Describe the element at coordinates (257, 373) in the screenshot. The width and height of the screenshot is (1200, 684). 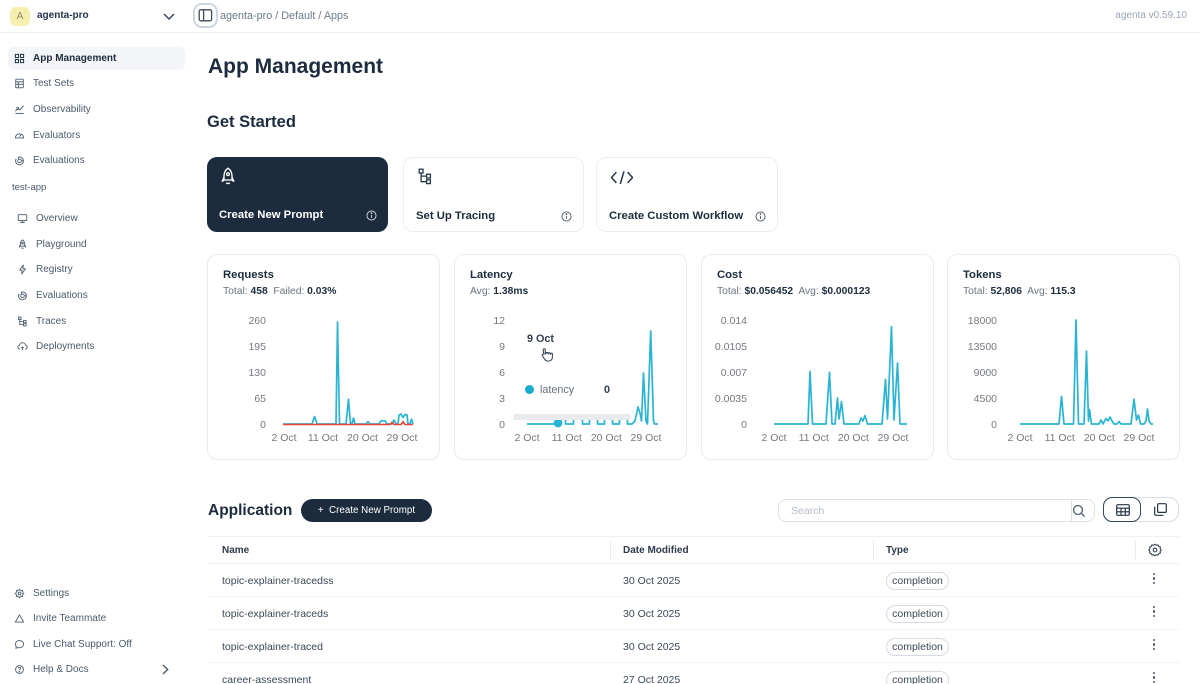
I see `svg-text: 130` at that location.